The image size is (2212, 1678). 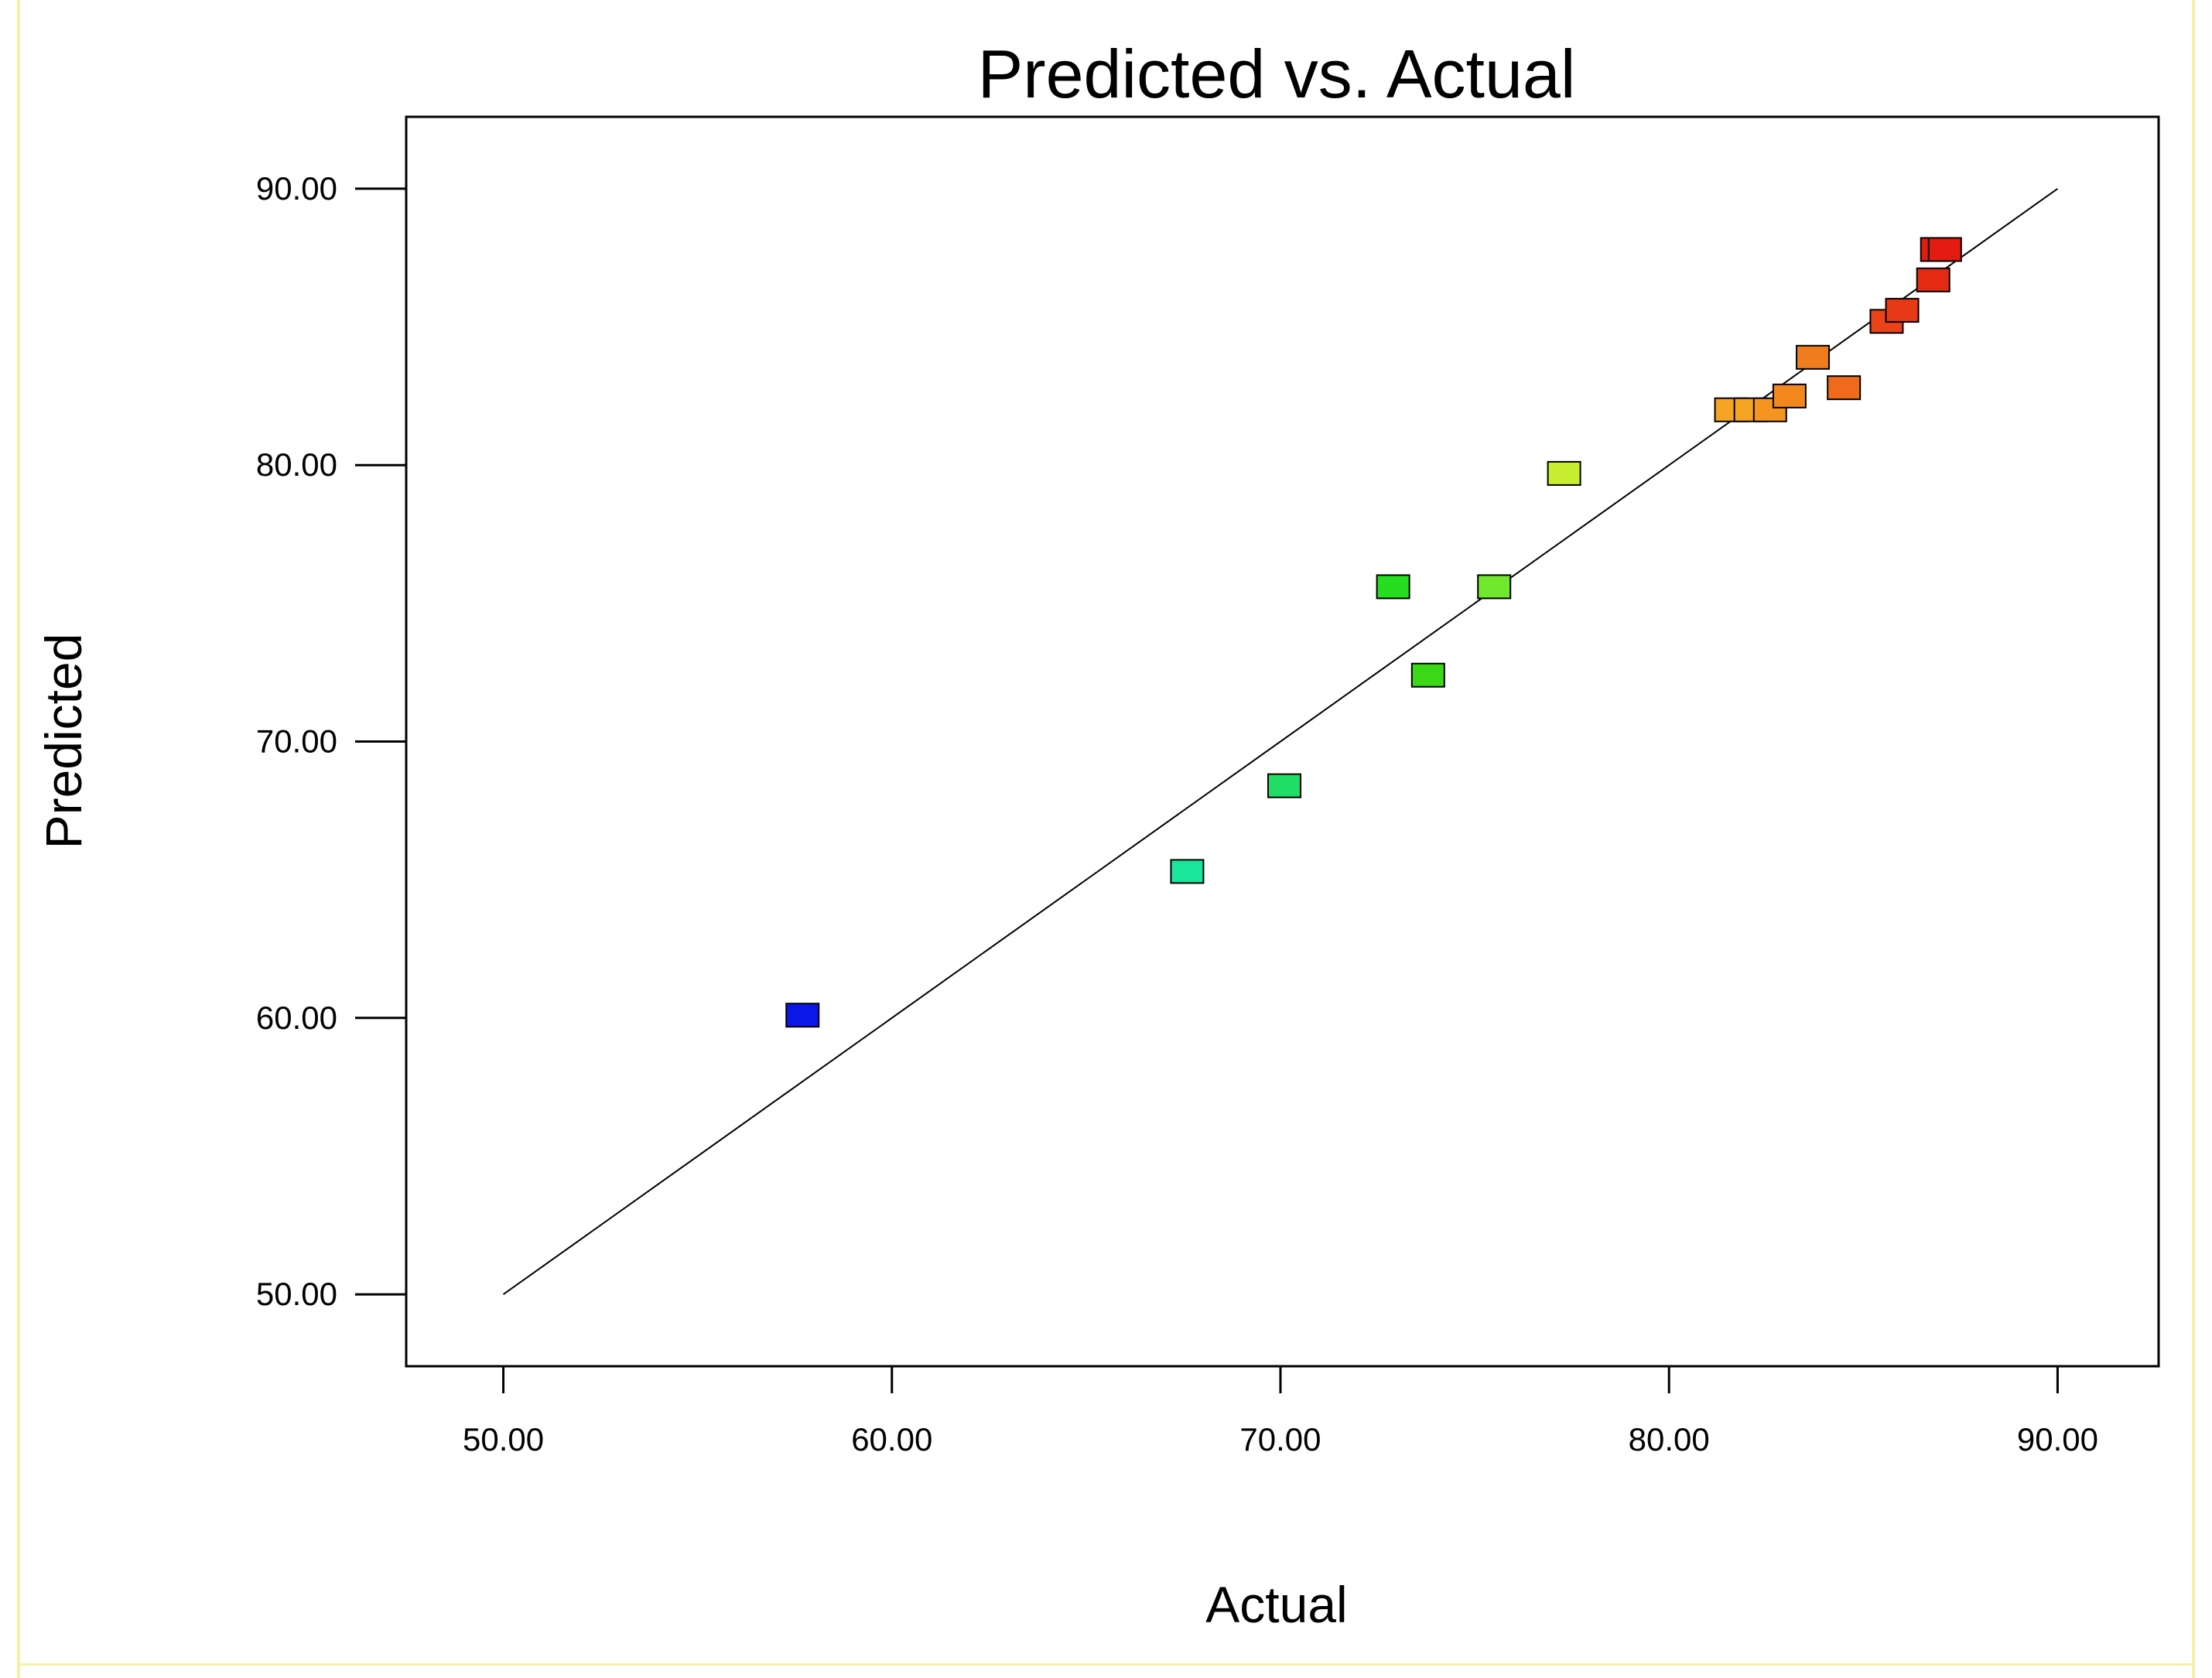 I want to click on y-axis-label: Predicted, so click(x=63, y=741).